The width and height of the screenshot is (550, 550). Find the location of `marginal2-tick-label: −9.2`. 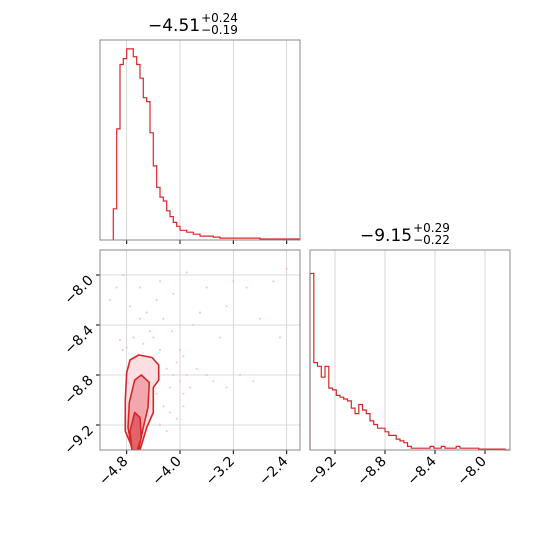

marginal2-tick-label: −9.2 is located at coordinates (321, 471).